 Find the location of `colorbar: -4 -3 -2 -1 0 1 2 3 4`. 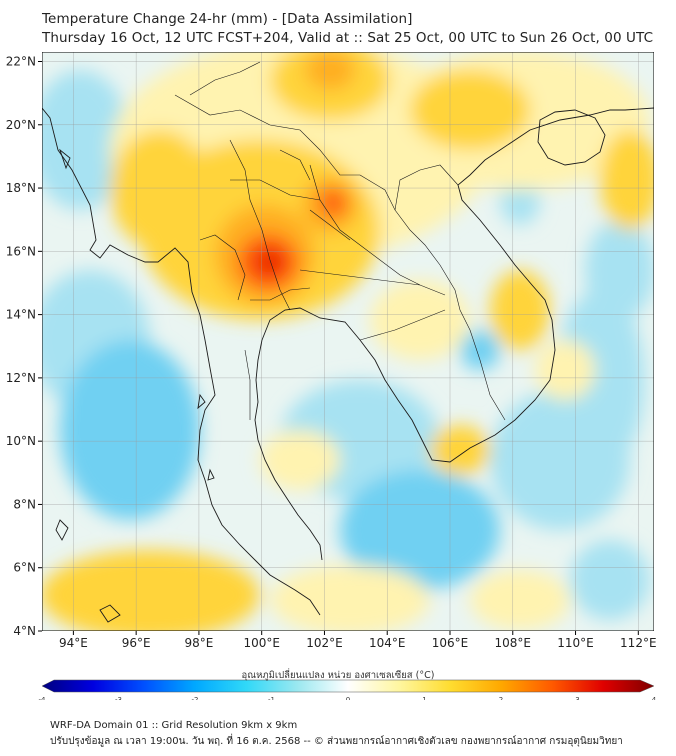

colorbar: -4 -3 -2 -1 0 1 2 3 4 is located at coordinates (348, 689).